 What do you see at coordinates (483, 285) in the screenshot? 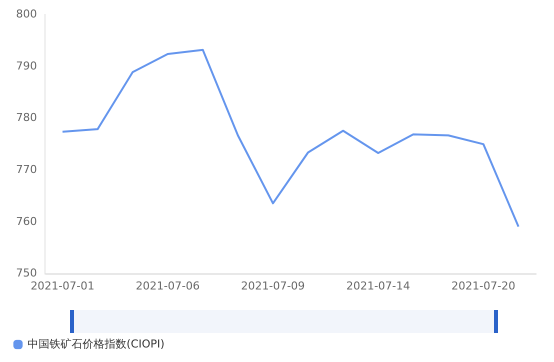
I see `x-tick-label: 2021-07-20` at bounding box center [483, 285].